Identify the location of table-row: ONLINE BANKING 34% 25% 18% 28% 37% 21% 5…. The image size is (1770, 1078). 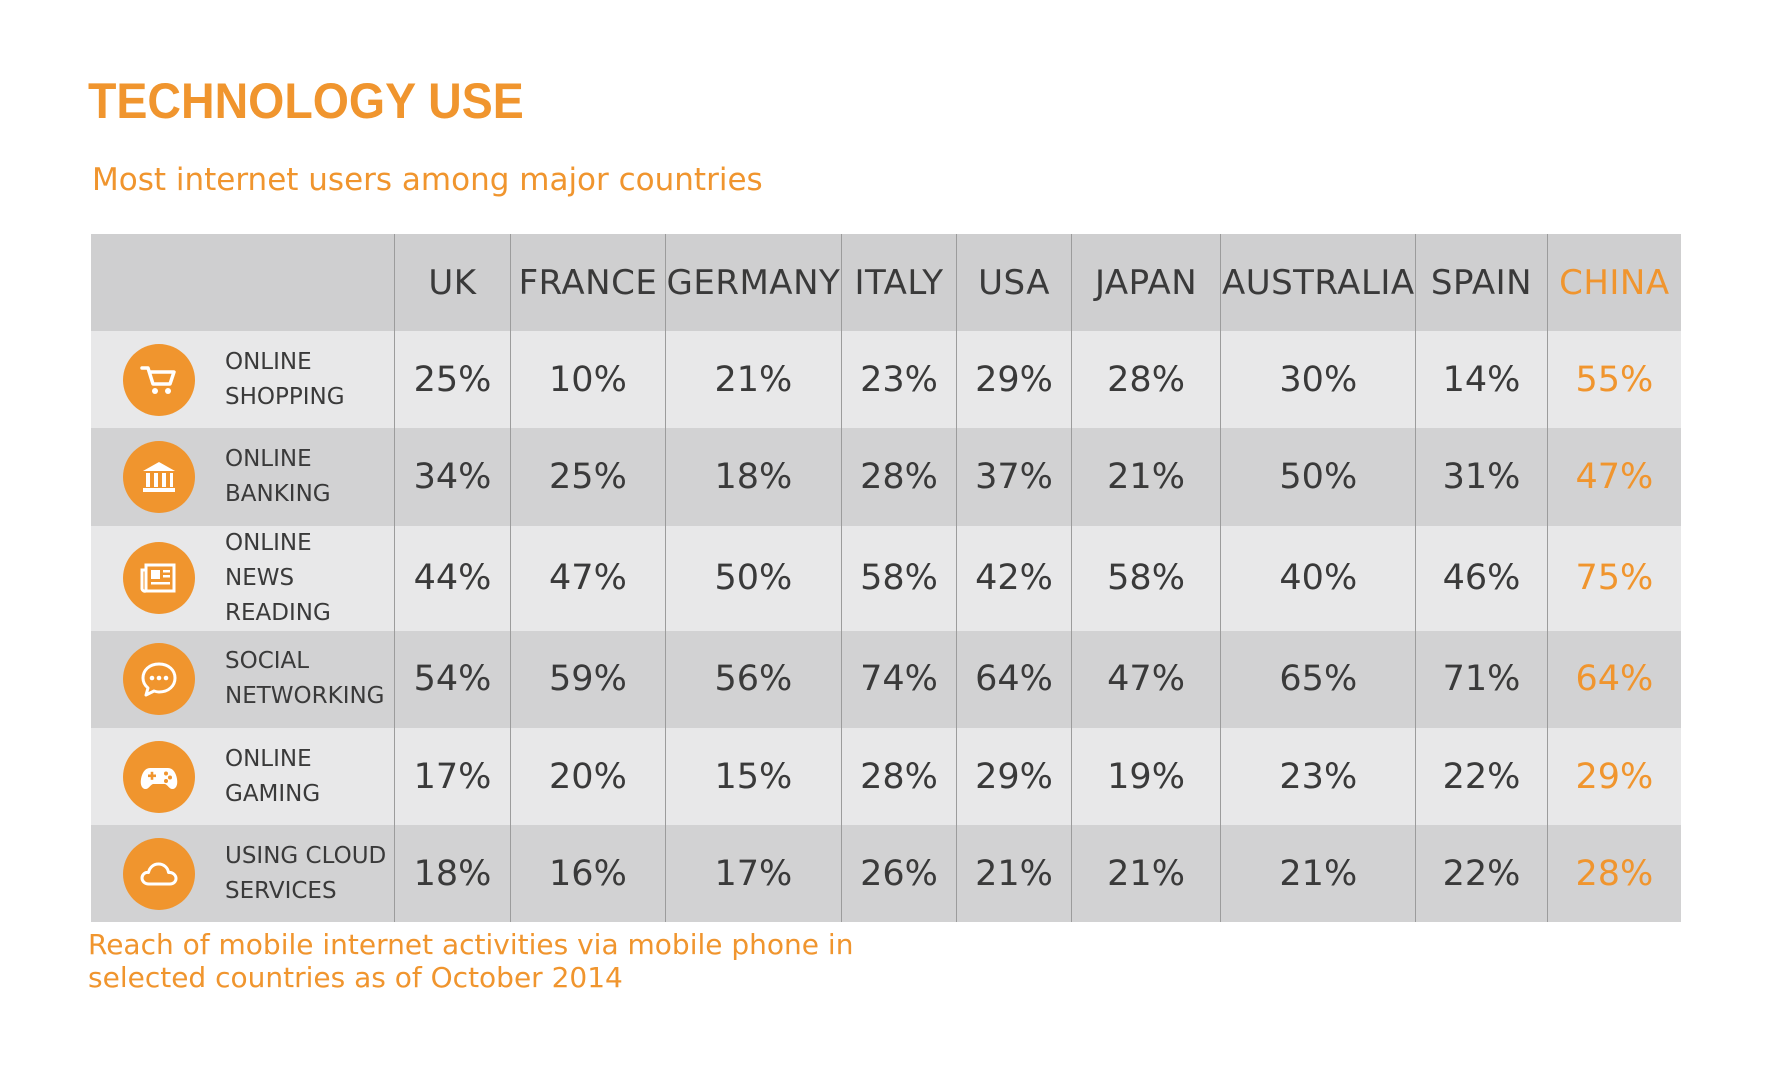
(886, 477).